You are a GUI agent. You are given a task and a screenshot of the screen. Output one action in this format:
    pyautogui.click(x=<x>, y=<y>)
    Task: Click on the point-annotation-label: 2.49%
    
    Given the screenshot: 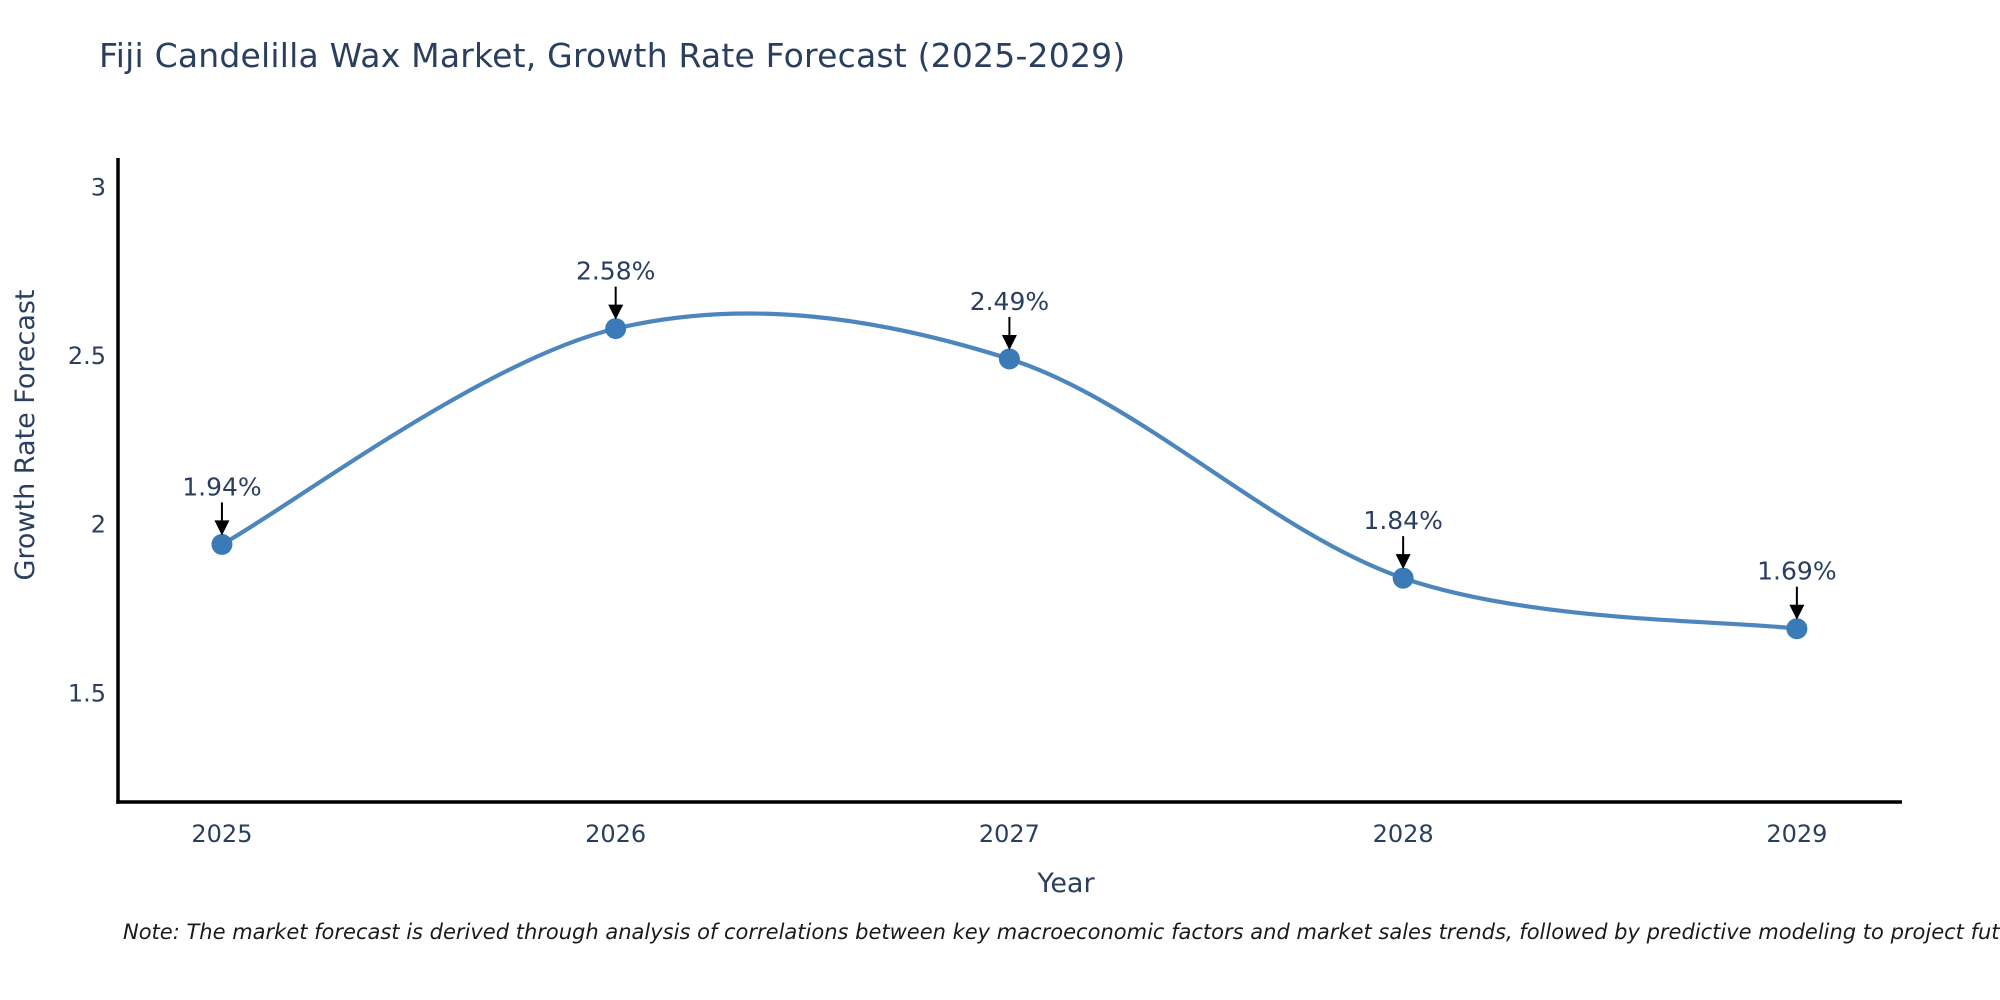 What is the action you would take?
    pyautogui.click(x=1009, y=301)
    